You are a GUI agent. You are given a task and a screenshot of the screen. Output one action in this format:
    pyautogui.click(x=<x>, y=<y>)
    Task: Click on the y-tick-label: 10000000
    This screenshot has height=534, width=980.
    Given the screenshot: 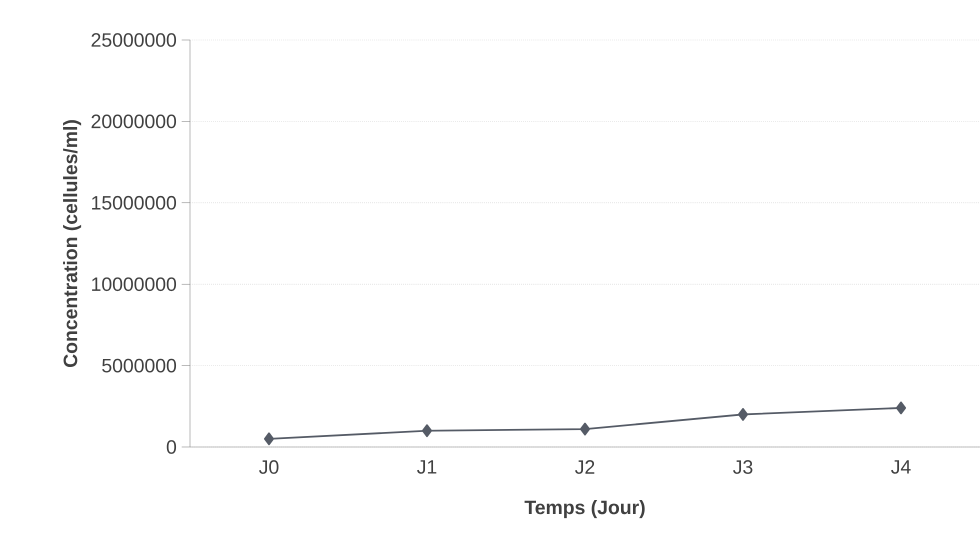 What is the action you would take?
    pyautogui.click(x=134, y=284)
    